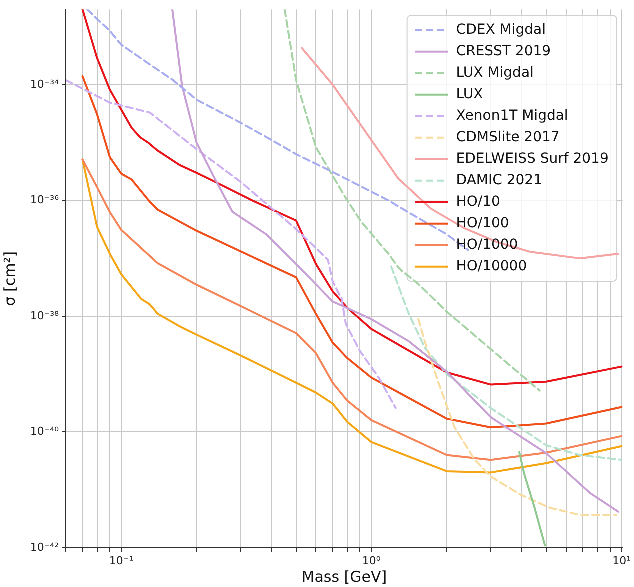 The height and width of the screenshot is (587, 634). I want to click on legend-label: HO/1000, so click(487, 244).